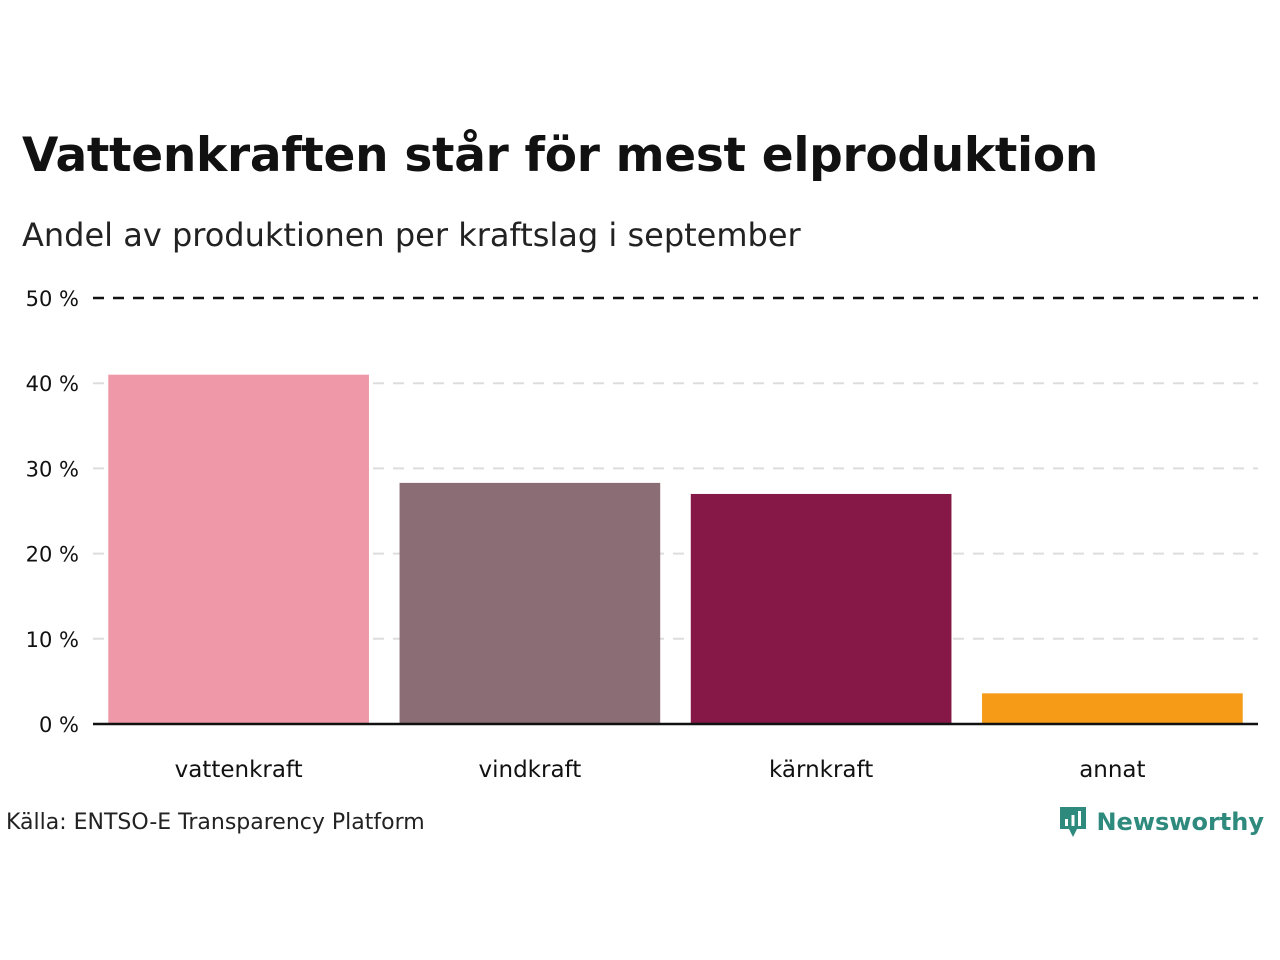 The width and height of the screenshot is (1280, 960). Describe the element at coordinates (1180, 822) in the screenshot. I see `logo-text: Newsworthy` at that location.